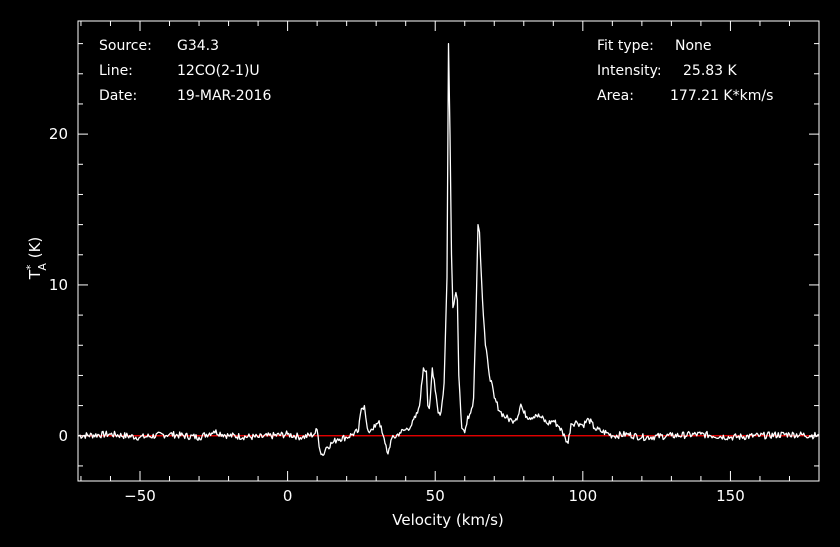 Image resolution: width=840 pixels, height=547 pixels. Describe the element at coordinates (721, 96) in the screenshot. I see `header-area-value: 177.21 K*km/s` at that location.